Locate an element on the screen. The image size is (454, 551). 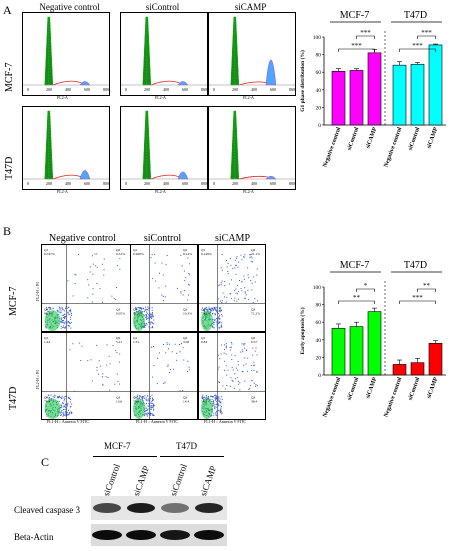
quadrant-value: 54.2 is located at coordinates (204, 401).